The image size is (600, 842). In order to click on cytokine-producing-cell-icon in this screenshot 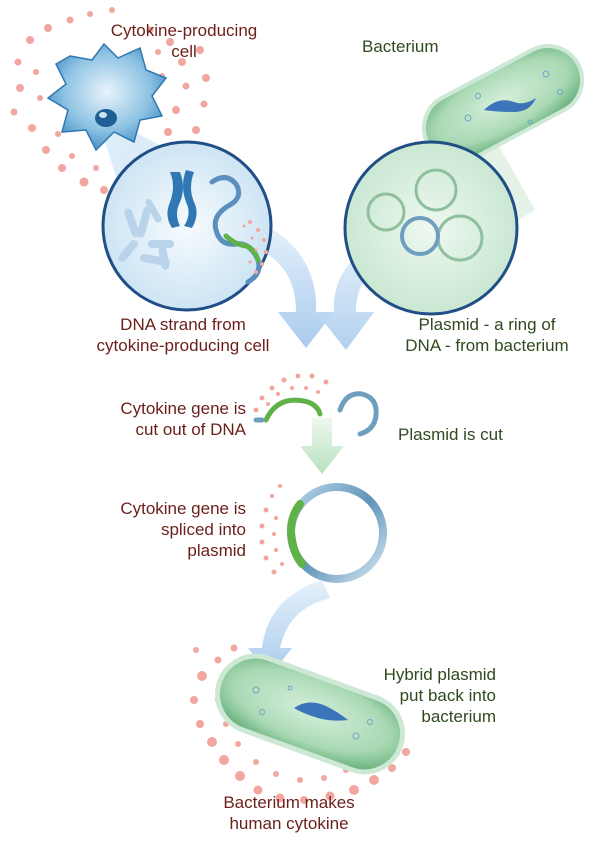, I will do `click(107, 97)`.